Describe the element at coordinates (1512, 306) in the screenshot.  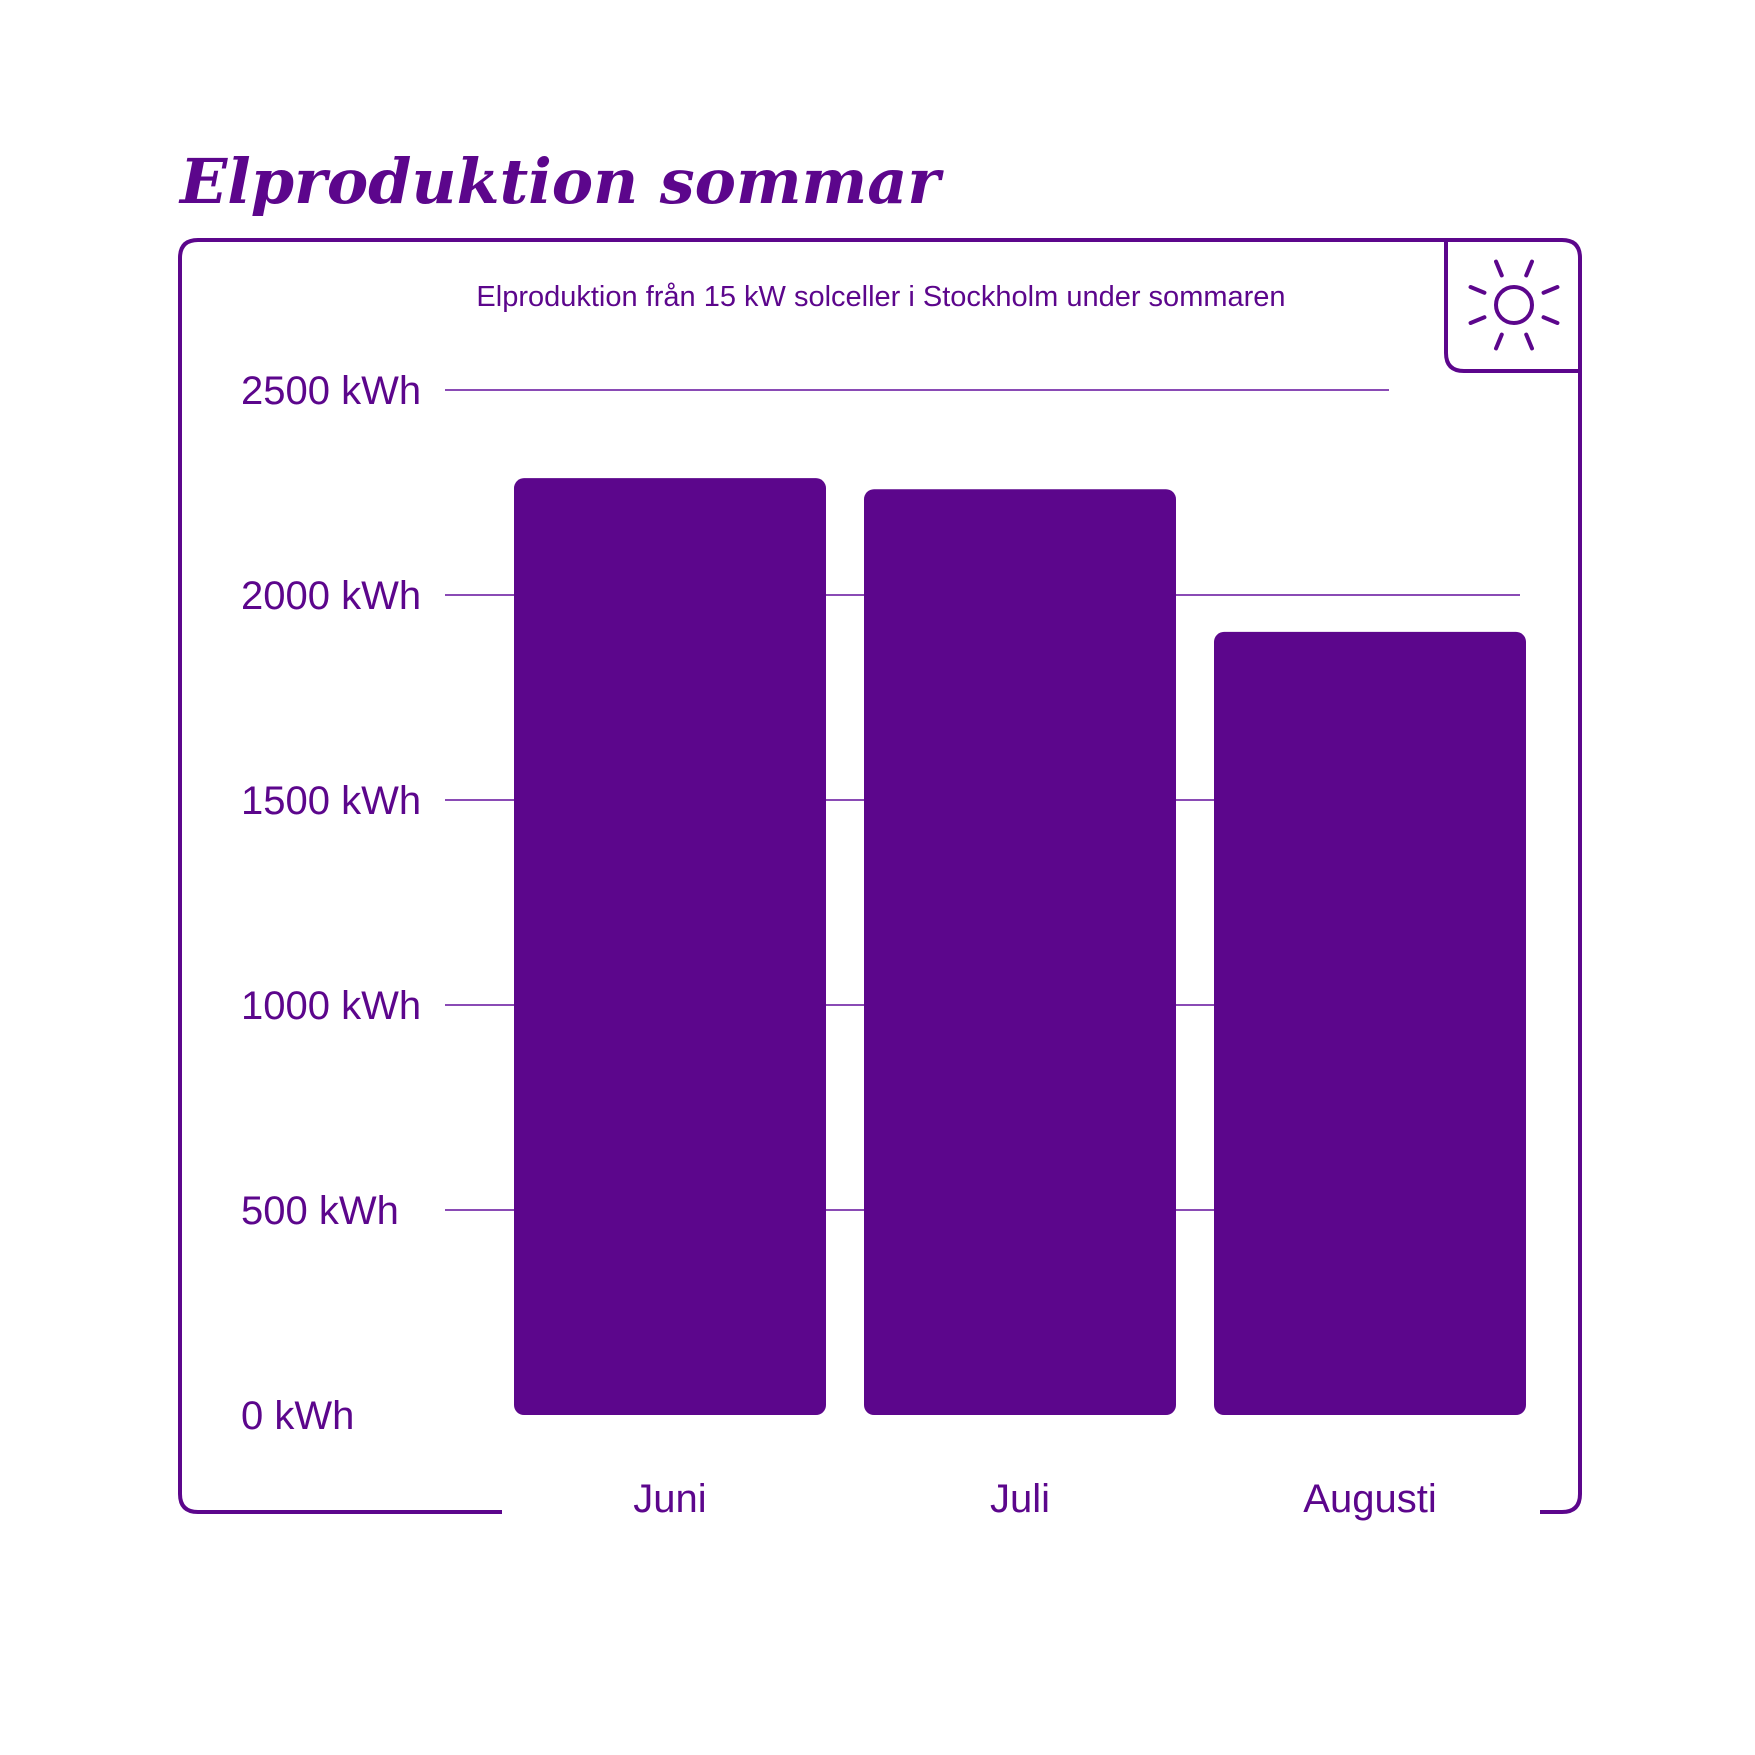
I see `sun-icon` at that location.